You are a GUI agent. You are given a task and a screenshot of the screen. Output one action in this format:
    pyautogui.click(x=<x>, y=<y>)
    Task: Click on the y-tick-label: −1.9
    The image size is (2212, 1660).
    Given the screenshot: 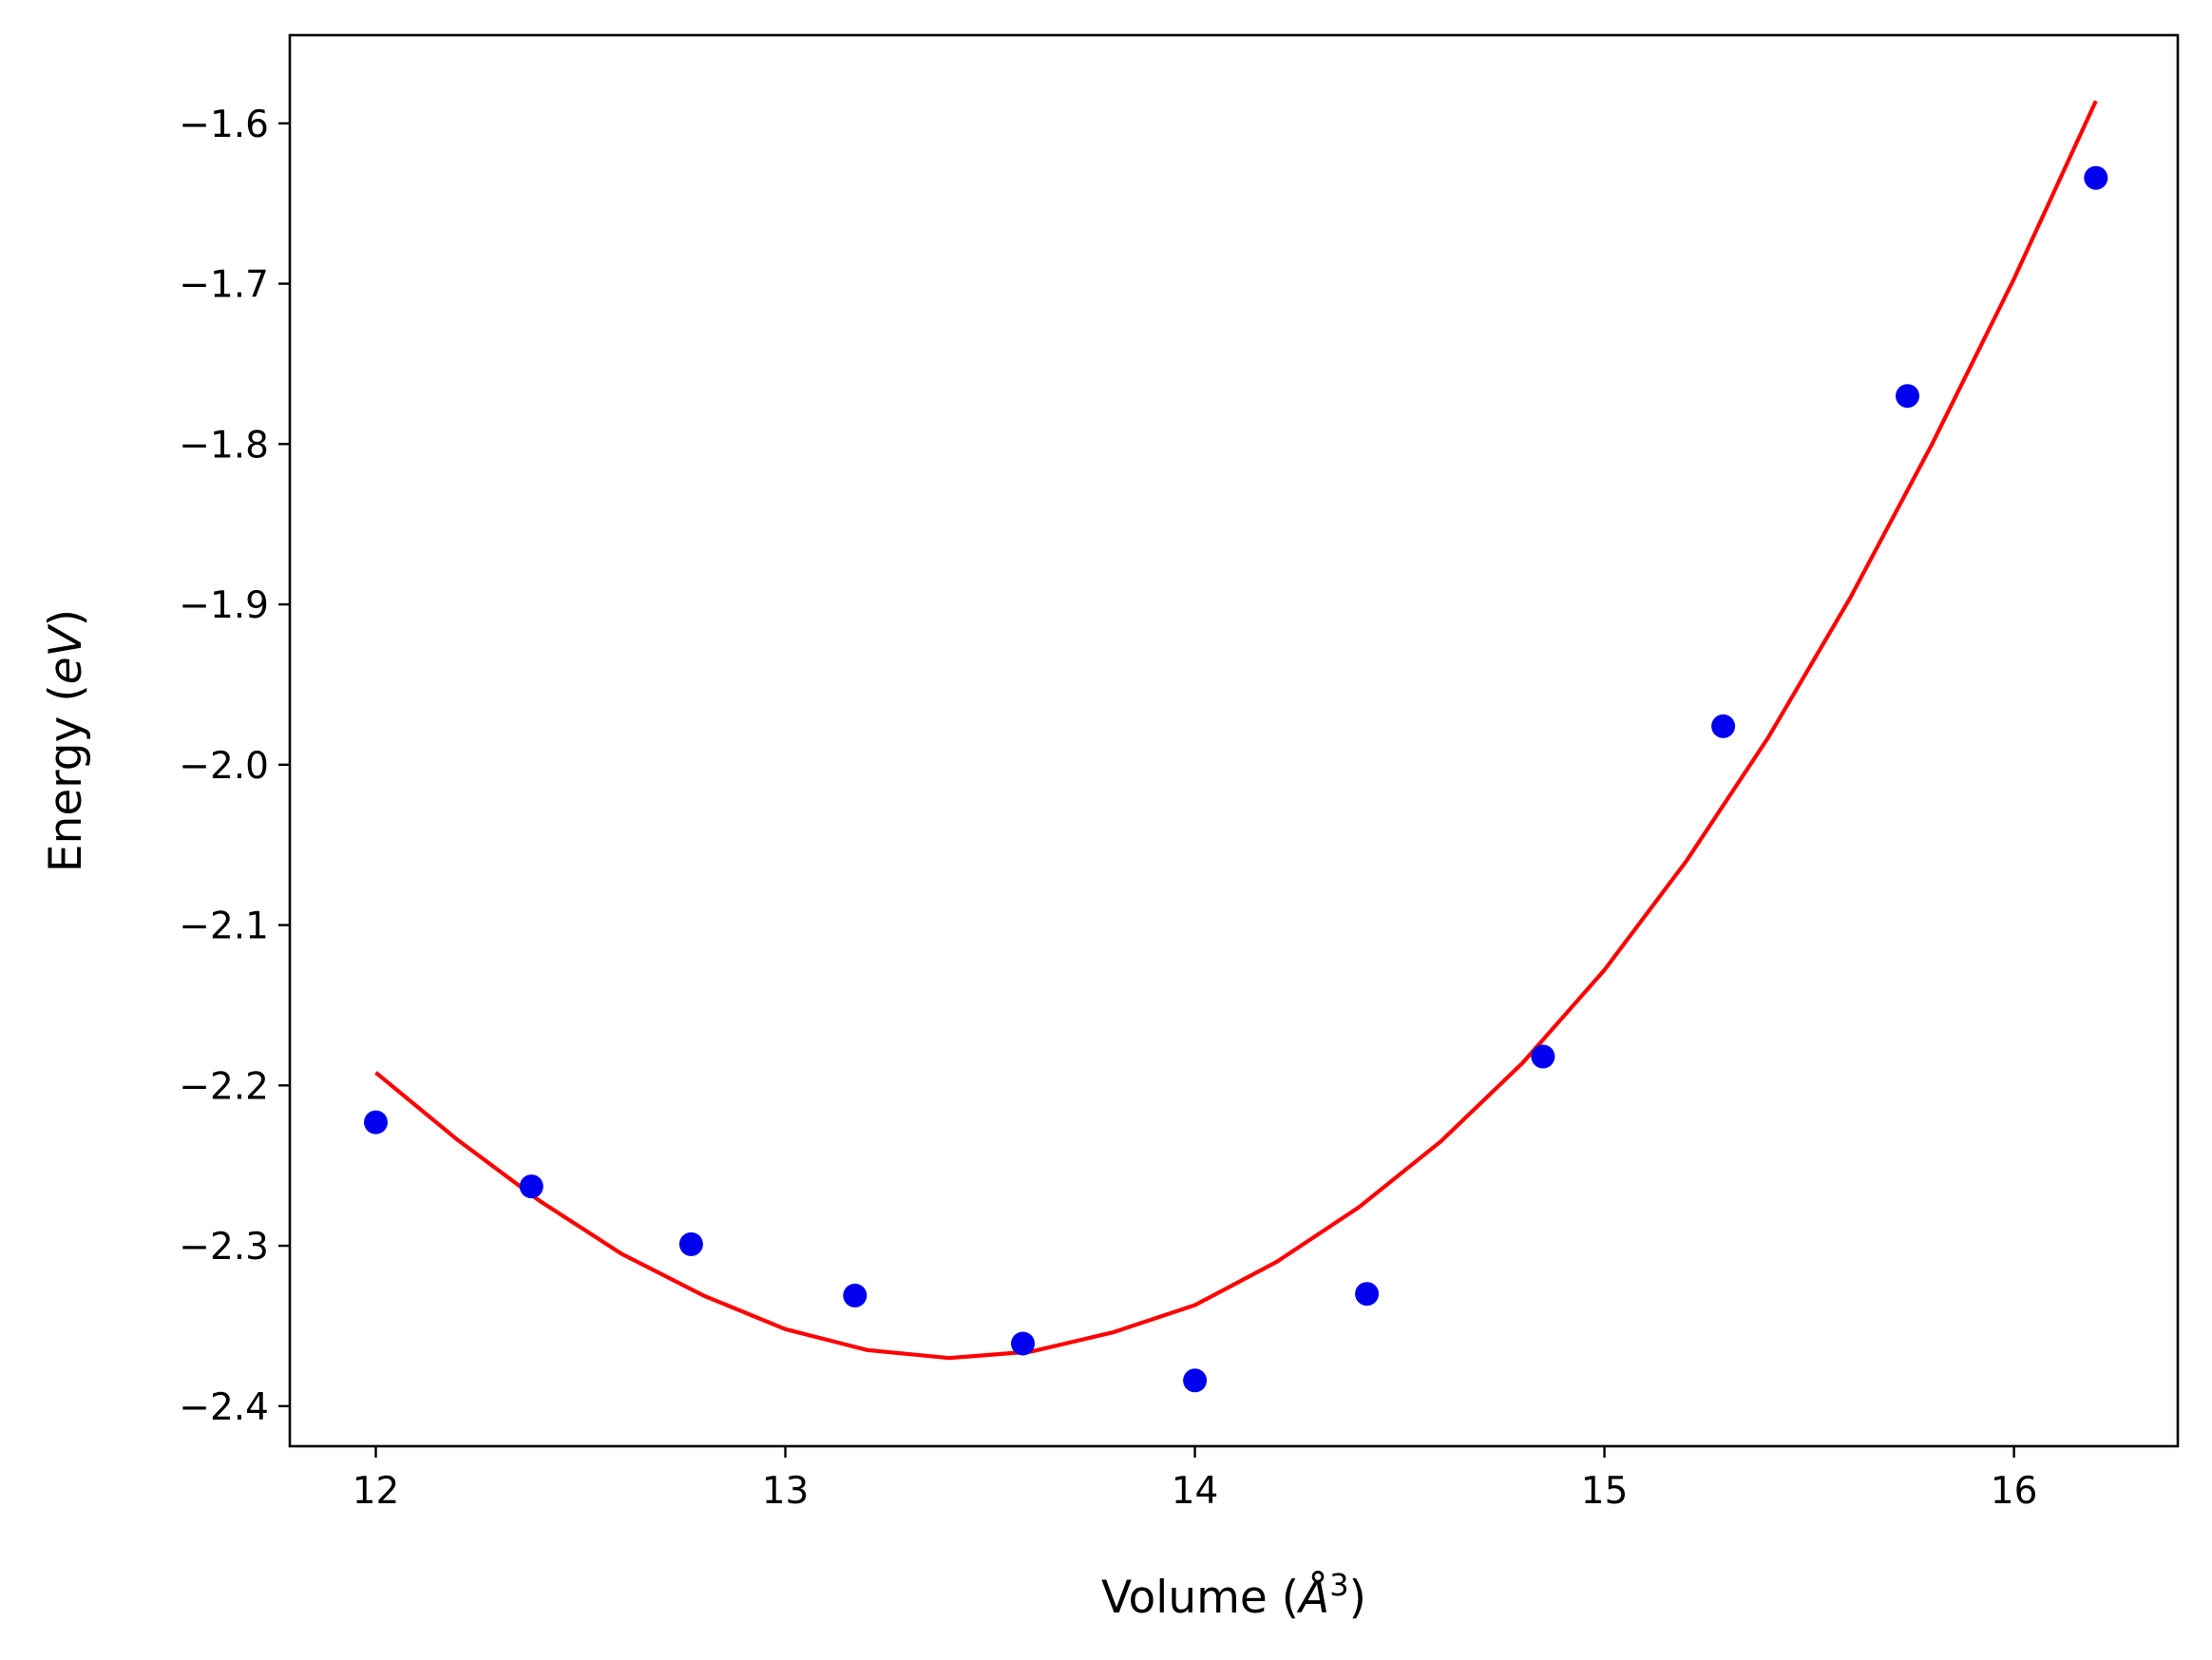 What is the action you would take?
    pyautogui.click(x=224, y=605)
    